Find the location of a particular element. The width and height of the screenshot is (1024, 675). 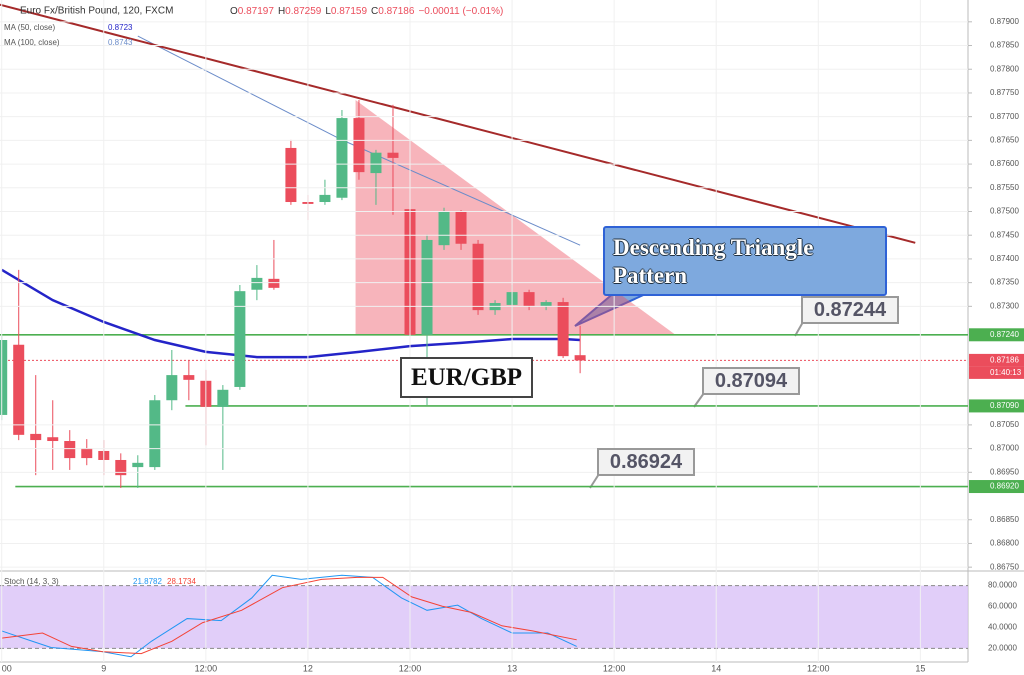

y-tick-label: 0.87650 is located at coordinates (1004, 139).